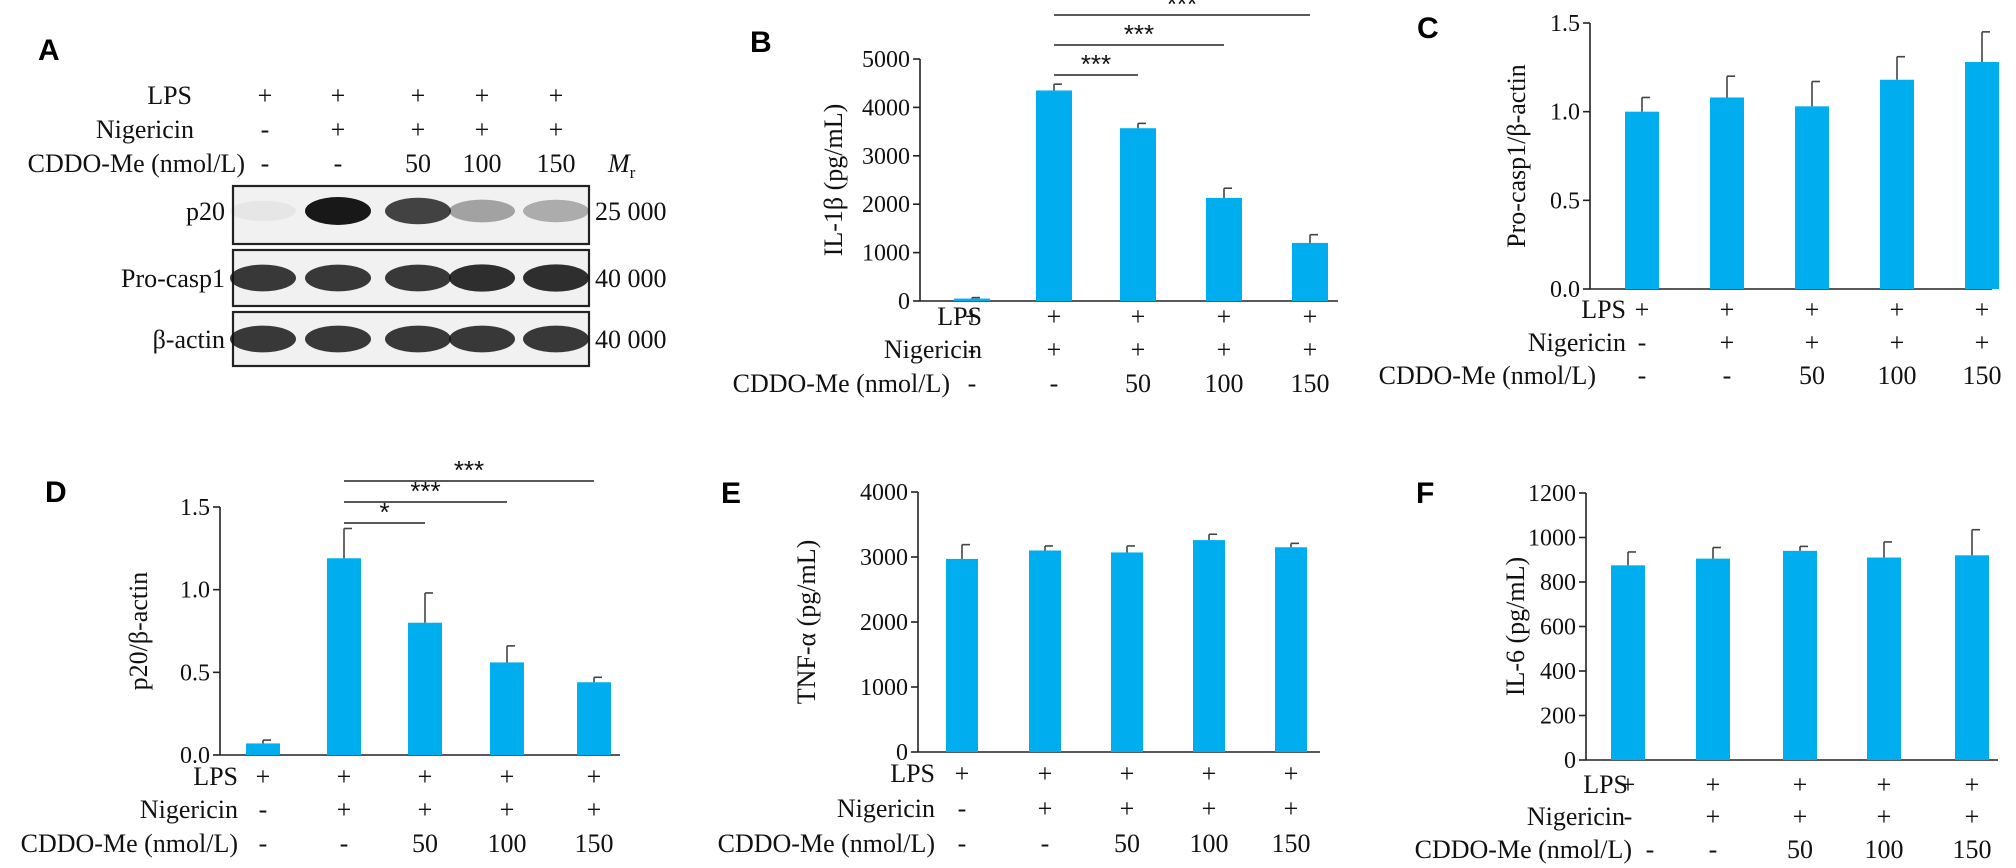 This screenshot has height=868, width=2016. What do you see at coordinates (1558, 717) in the screenshot?
I see `y-tick-label: 200` at bounding box center [1558, 717].